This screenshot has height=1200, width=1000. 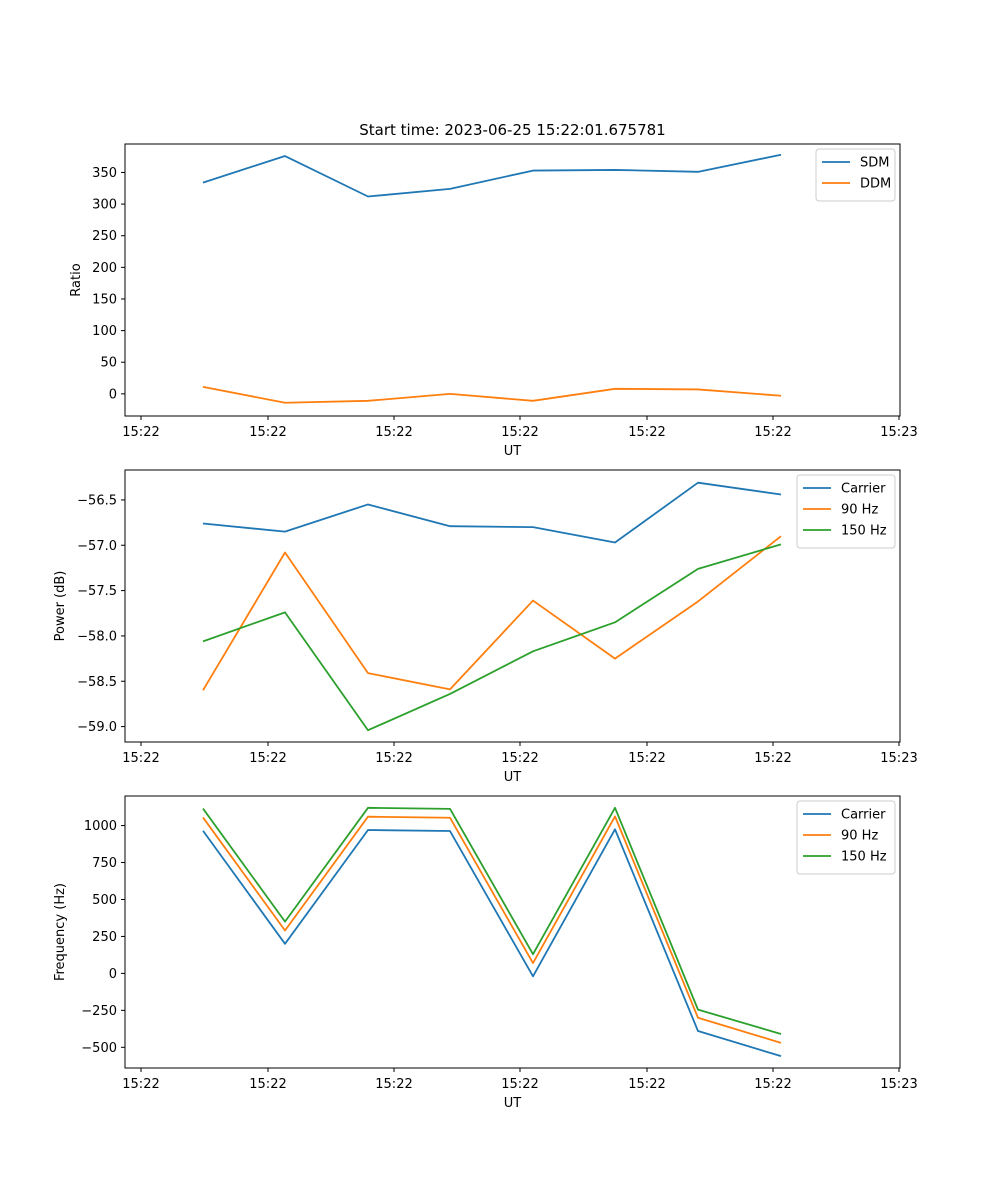 What do you see at coordinates (874, 163) in the screenshot?
I see `legend-entry: SDM` at bounding box center [874, 163].